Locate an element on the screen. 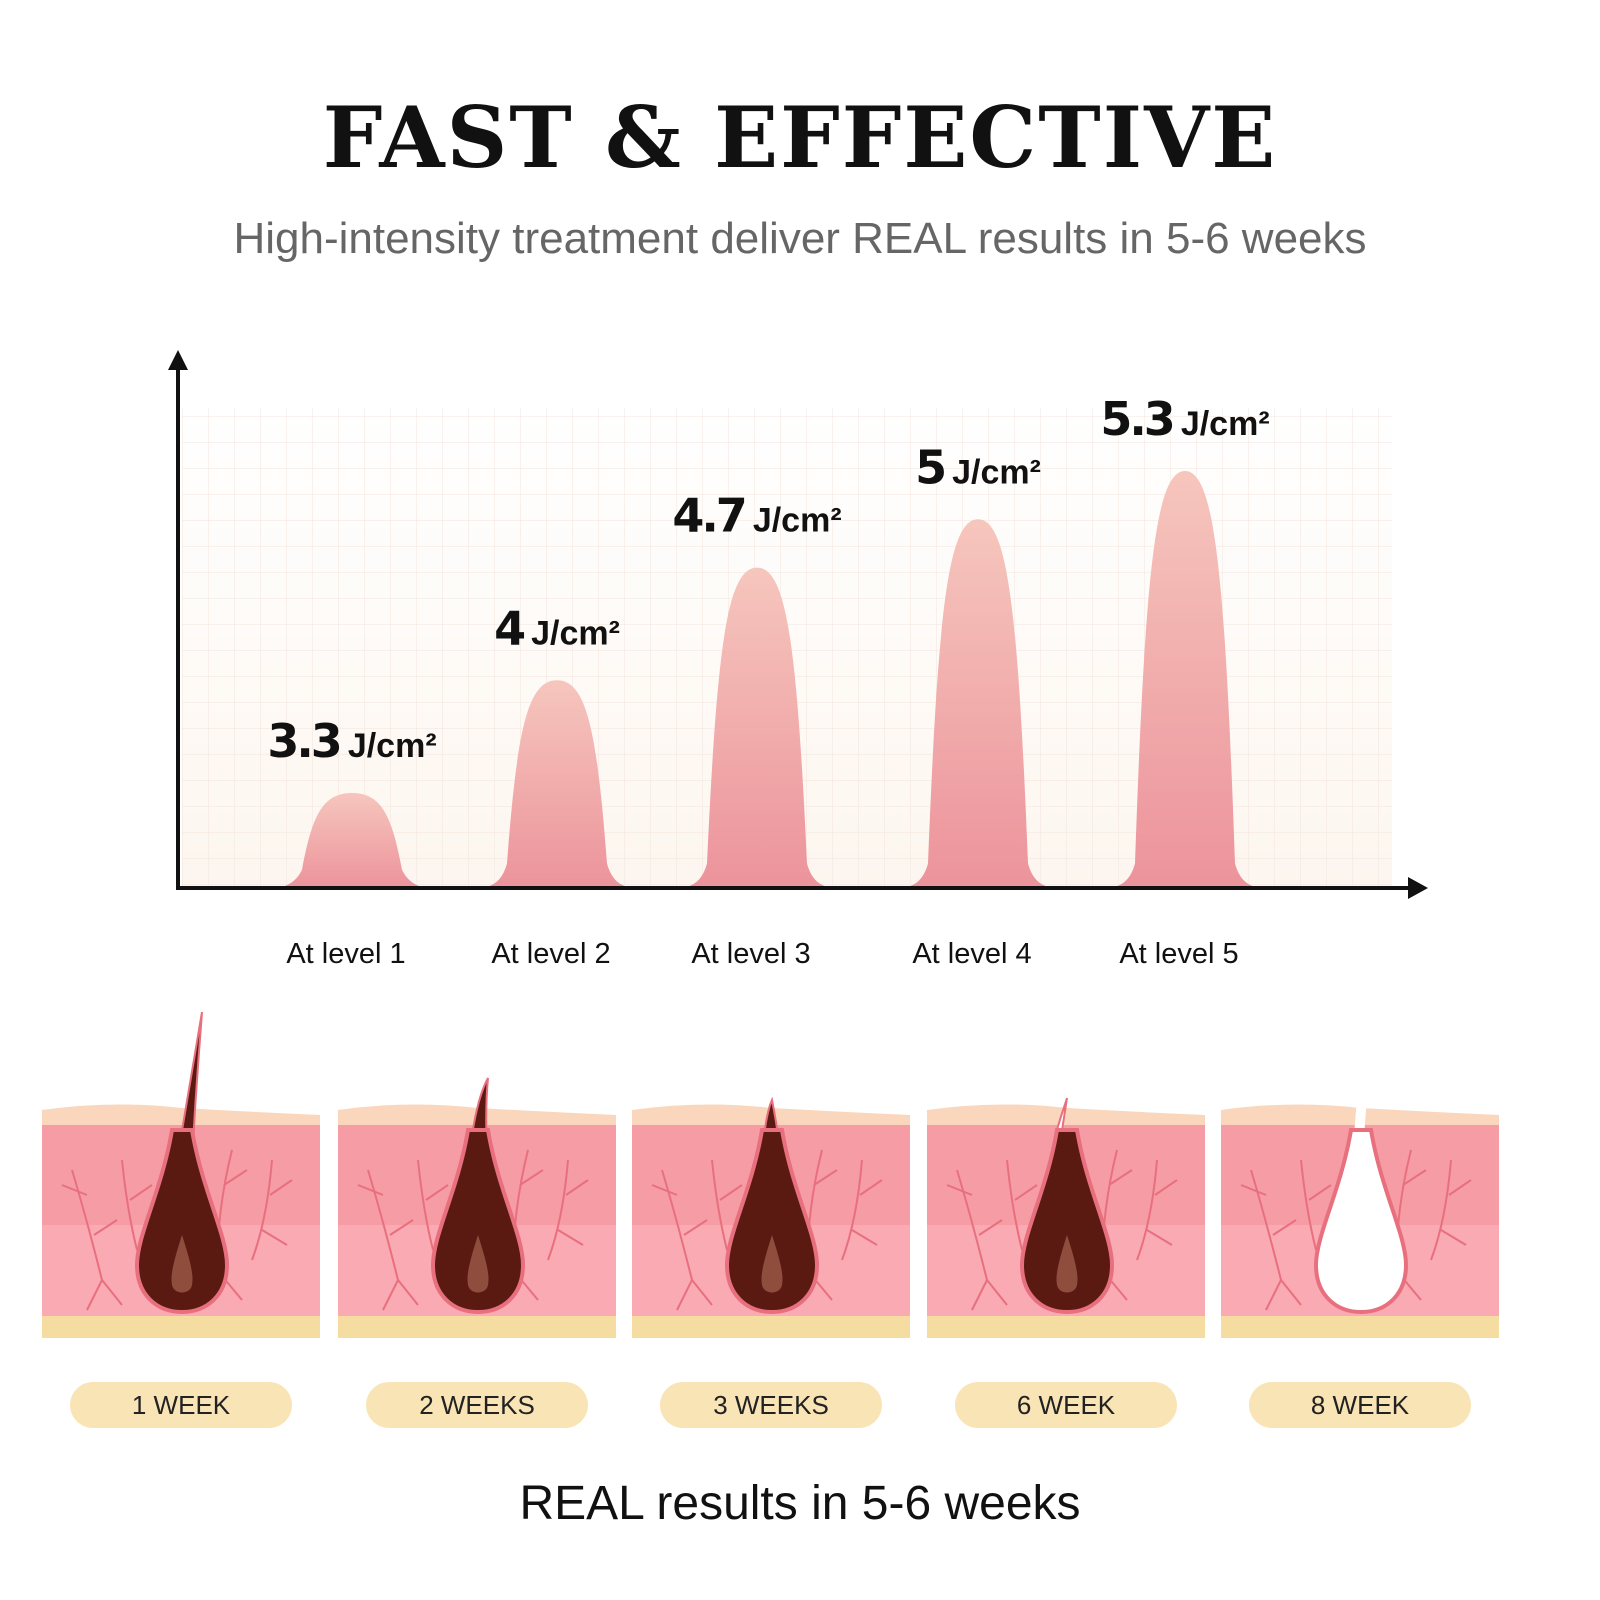 This screenshot has width=1600, height=1600. week-badge-4: 6 WEEK is located at coordinates (1066, 1405).